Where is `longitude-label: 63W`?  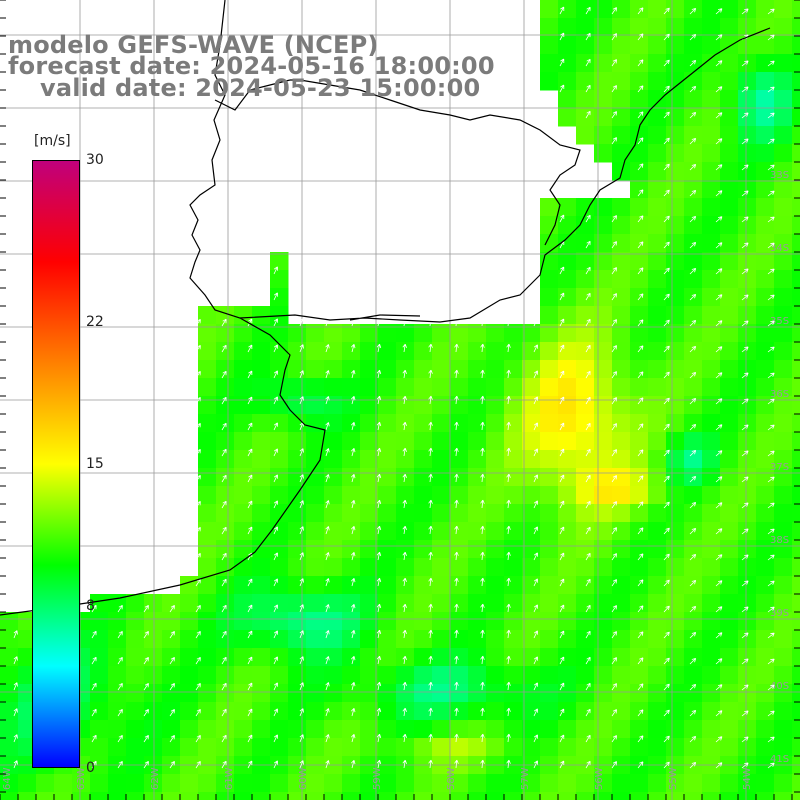 longitude-label: 63W is located at coordinates (81, 778).